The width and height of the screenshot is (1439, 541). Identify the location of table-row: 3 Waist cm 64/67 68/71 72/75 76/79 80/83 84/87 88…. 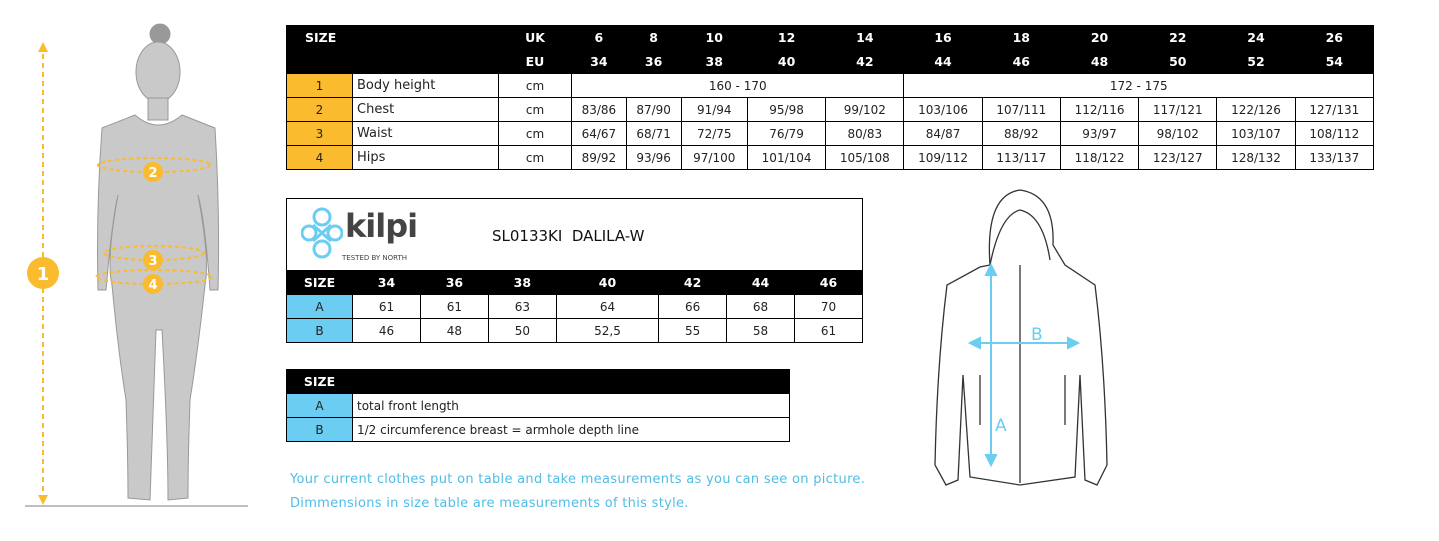
(830, 133).